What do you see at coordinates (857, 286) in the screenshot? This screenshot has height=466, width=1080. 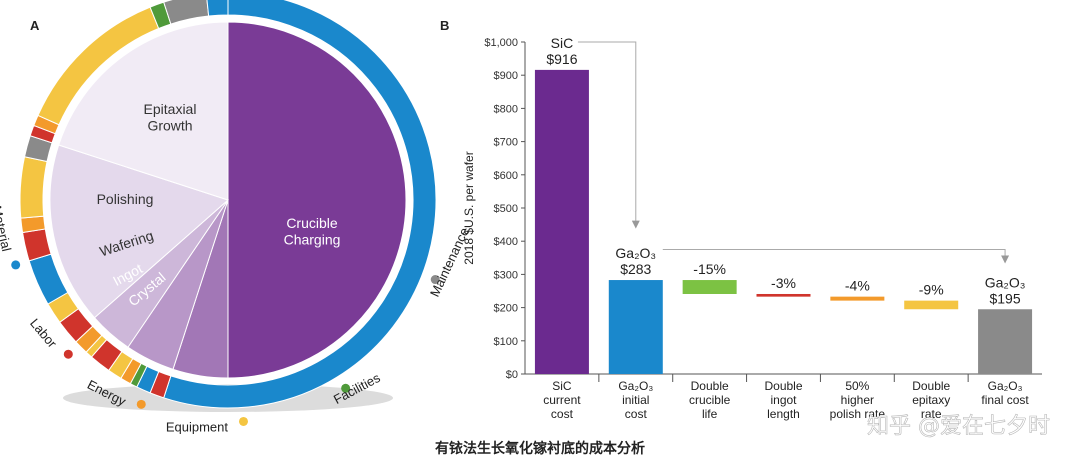 I see `bar-change-label: -4%` at bounding box center [857, 286].